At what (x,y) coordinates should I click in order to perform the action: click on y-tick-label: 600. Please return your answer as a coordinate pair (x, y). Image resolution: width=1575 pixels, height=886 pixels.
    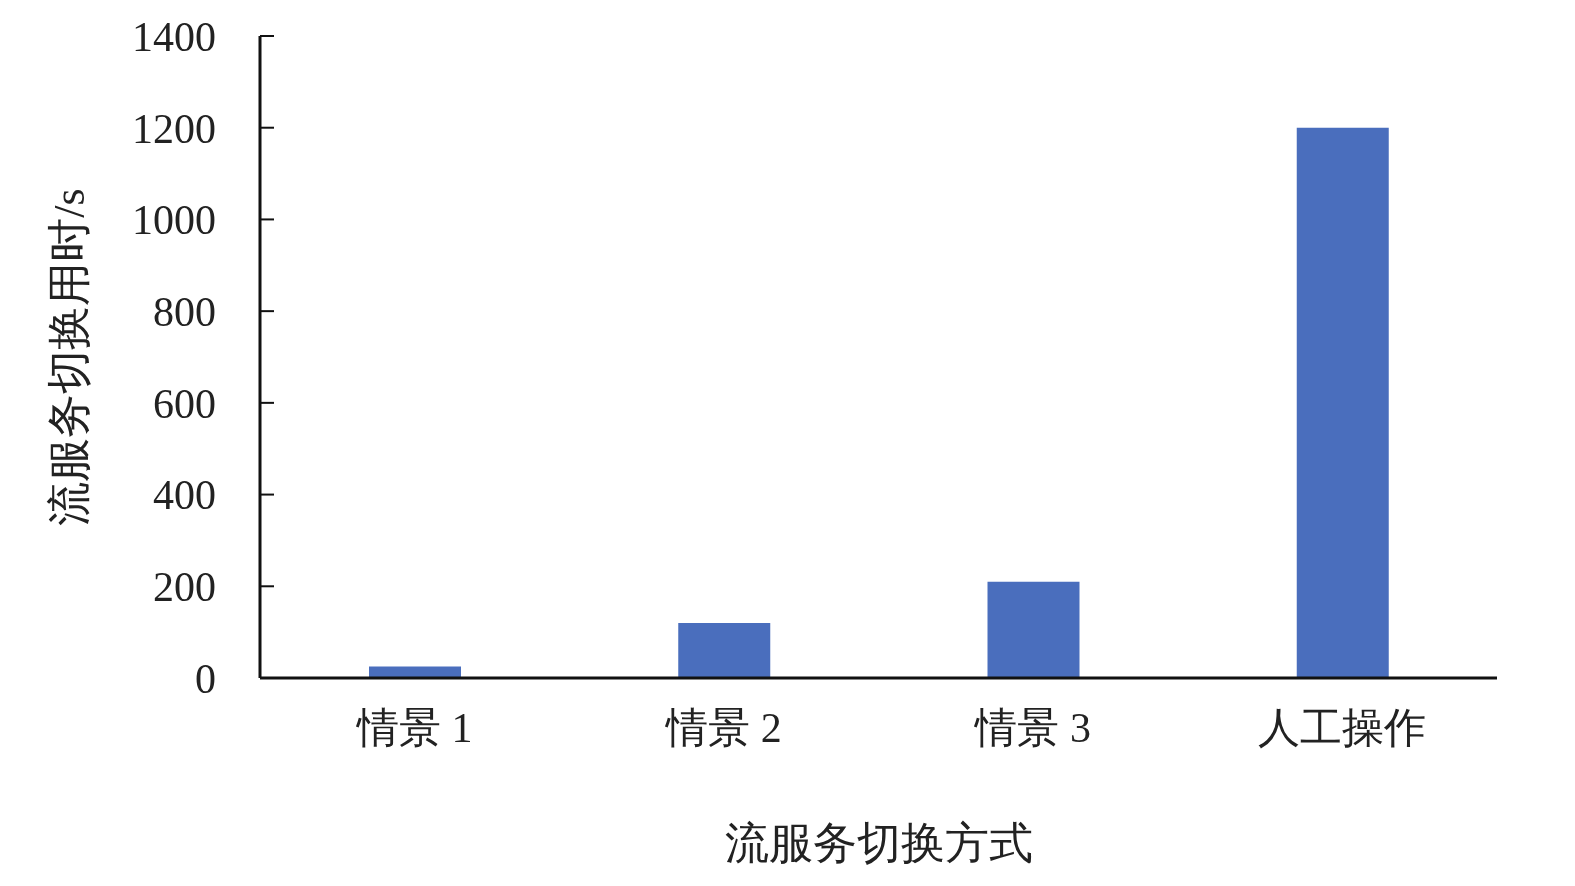
    Looking at the image, I should click on (184, 403).